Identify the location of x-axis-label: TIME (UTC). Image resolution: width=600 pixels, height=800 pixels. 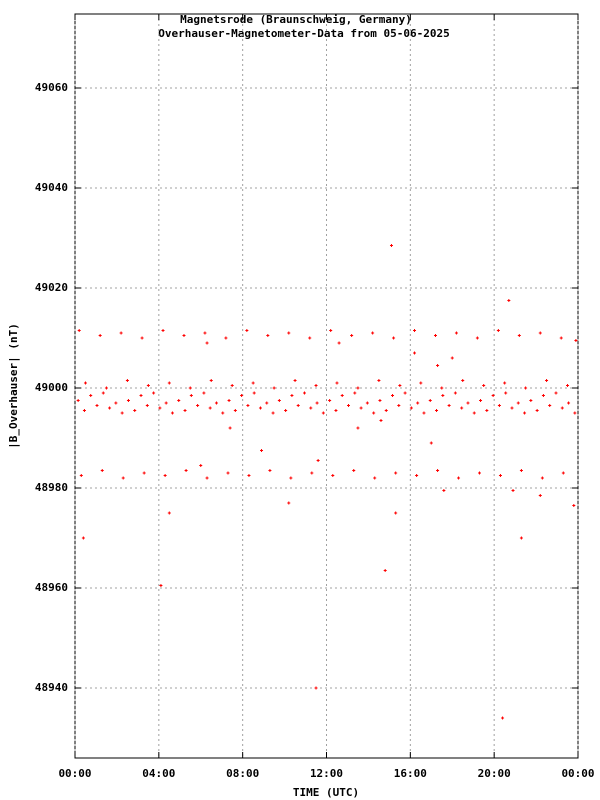
(326, 792).